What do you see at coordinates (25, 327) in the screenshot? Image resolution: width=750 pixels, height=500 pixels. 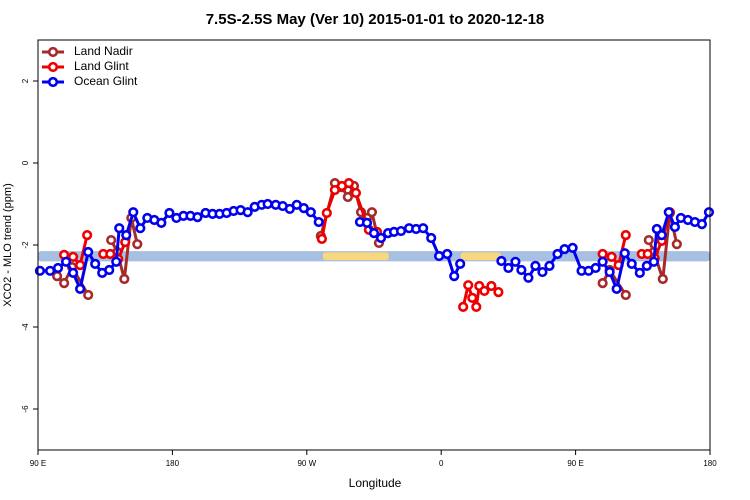 I see `y-tick-label: -4` at bounding box center [25, 327].